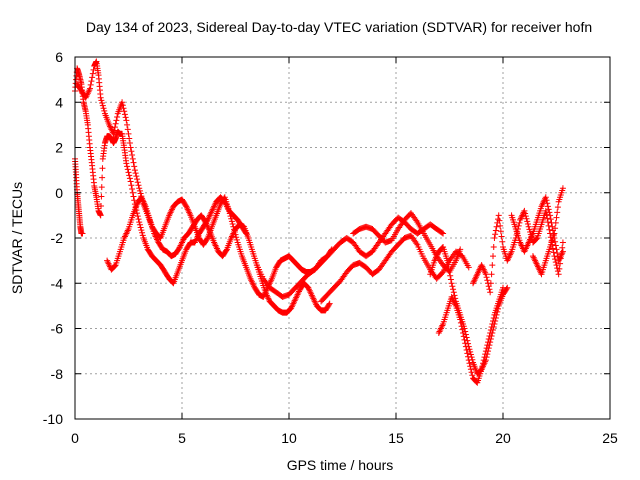 Image resolution: width=640 pixels, height=480 pixels. What do you see at coordinates (59, 57) in the screenshot?
I see `y-tick-label: 6` at bounding box center [59, 57].